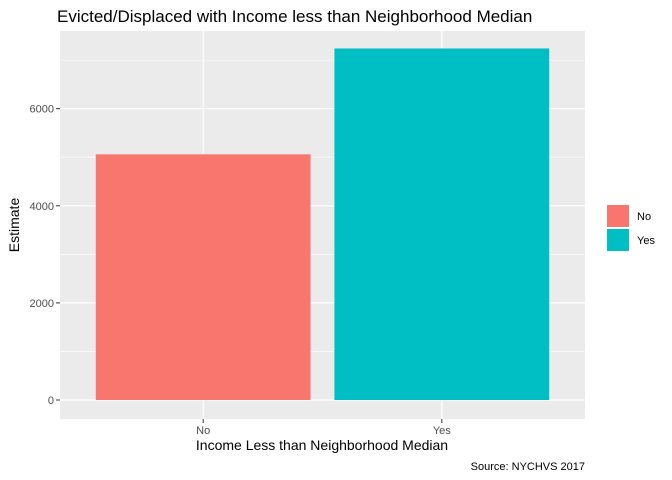  Describe the element at coordinates (322, 445) in the screenshot. I see `x-axis-title: Income Less than Neighborhood Median` at that location.